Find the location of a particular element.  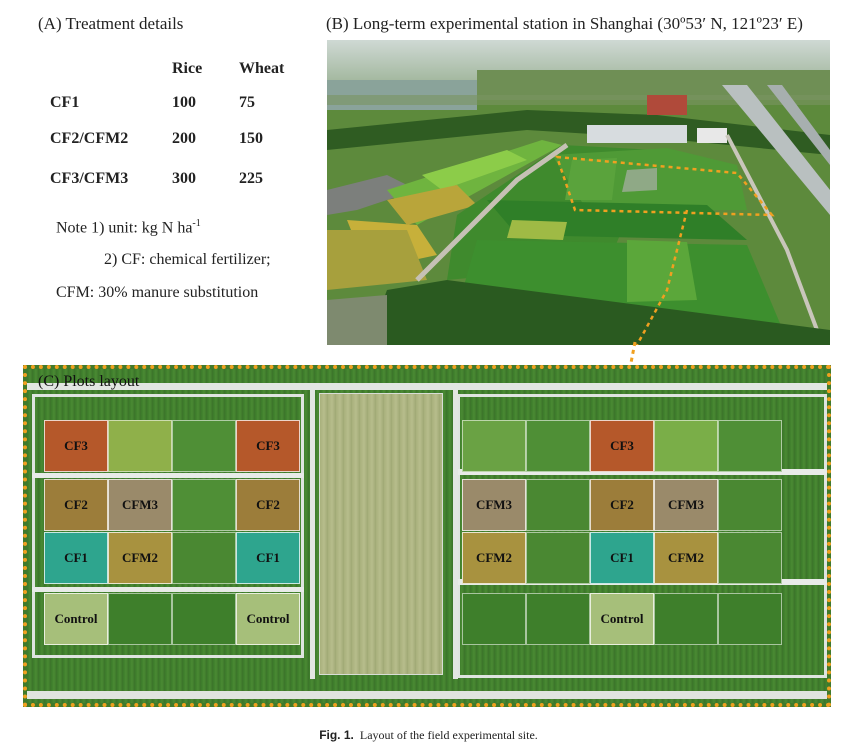

cf1-rice-value: 100 is located at coordinates (184, 102).